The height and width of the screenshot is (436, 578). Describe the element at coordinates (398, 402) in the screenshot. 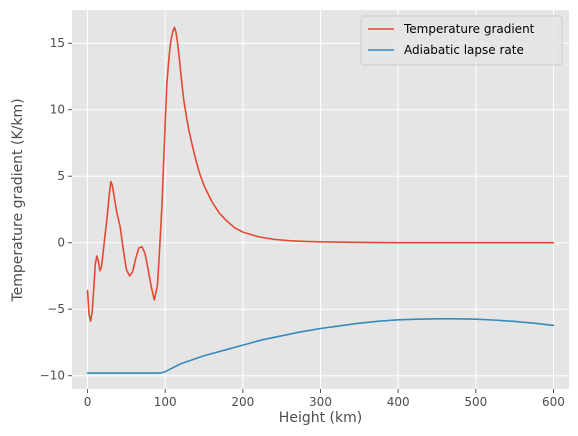

I see `x-tick-label: 400` at that location.